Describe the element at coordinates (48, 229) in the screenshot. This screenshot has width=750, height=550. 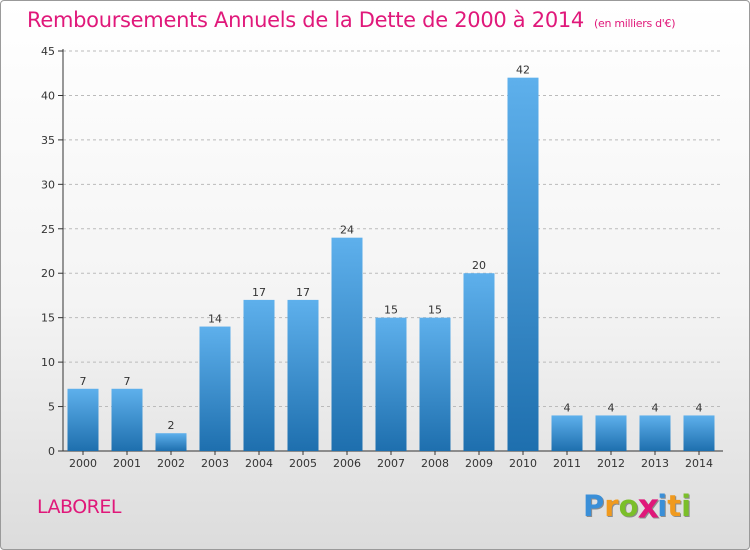
I see `y-tick-label: 25` at that location.